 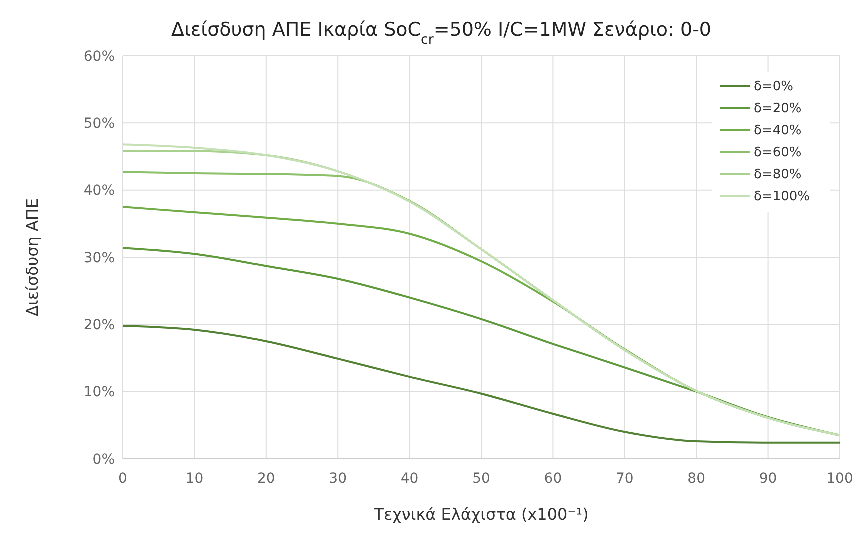 I want to click on legend-label: δ=60%, so click(x=778, y=153).